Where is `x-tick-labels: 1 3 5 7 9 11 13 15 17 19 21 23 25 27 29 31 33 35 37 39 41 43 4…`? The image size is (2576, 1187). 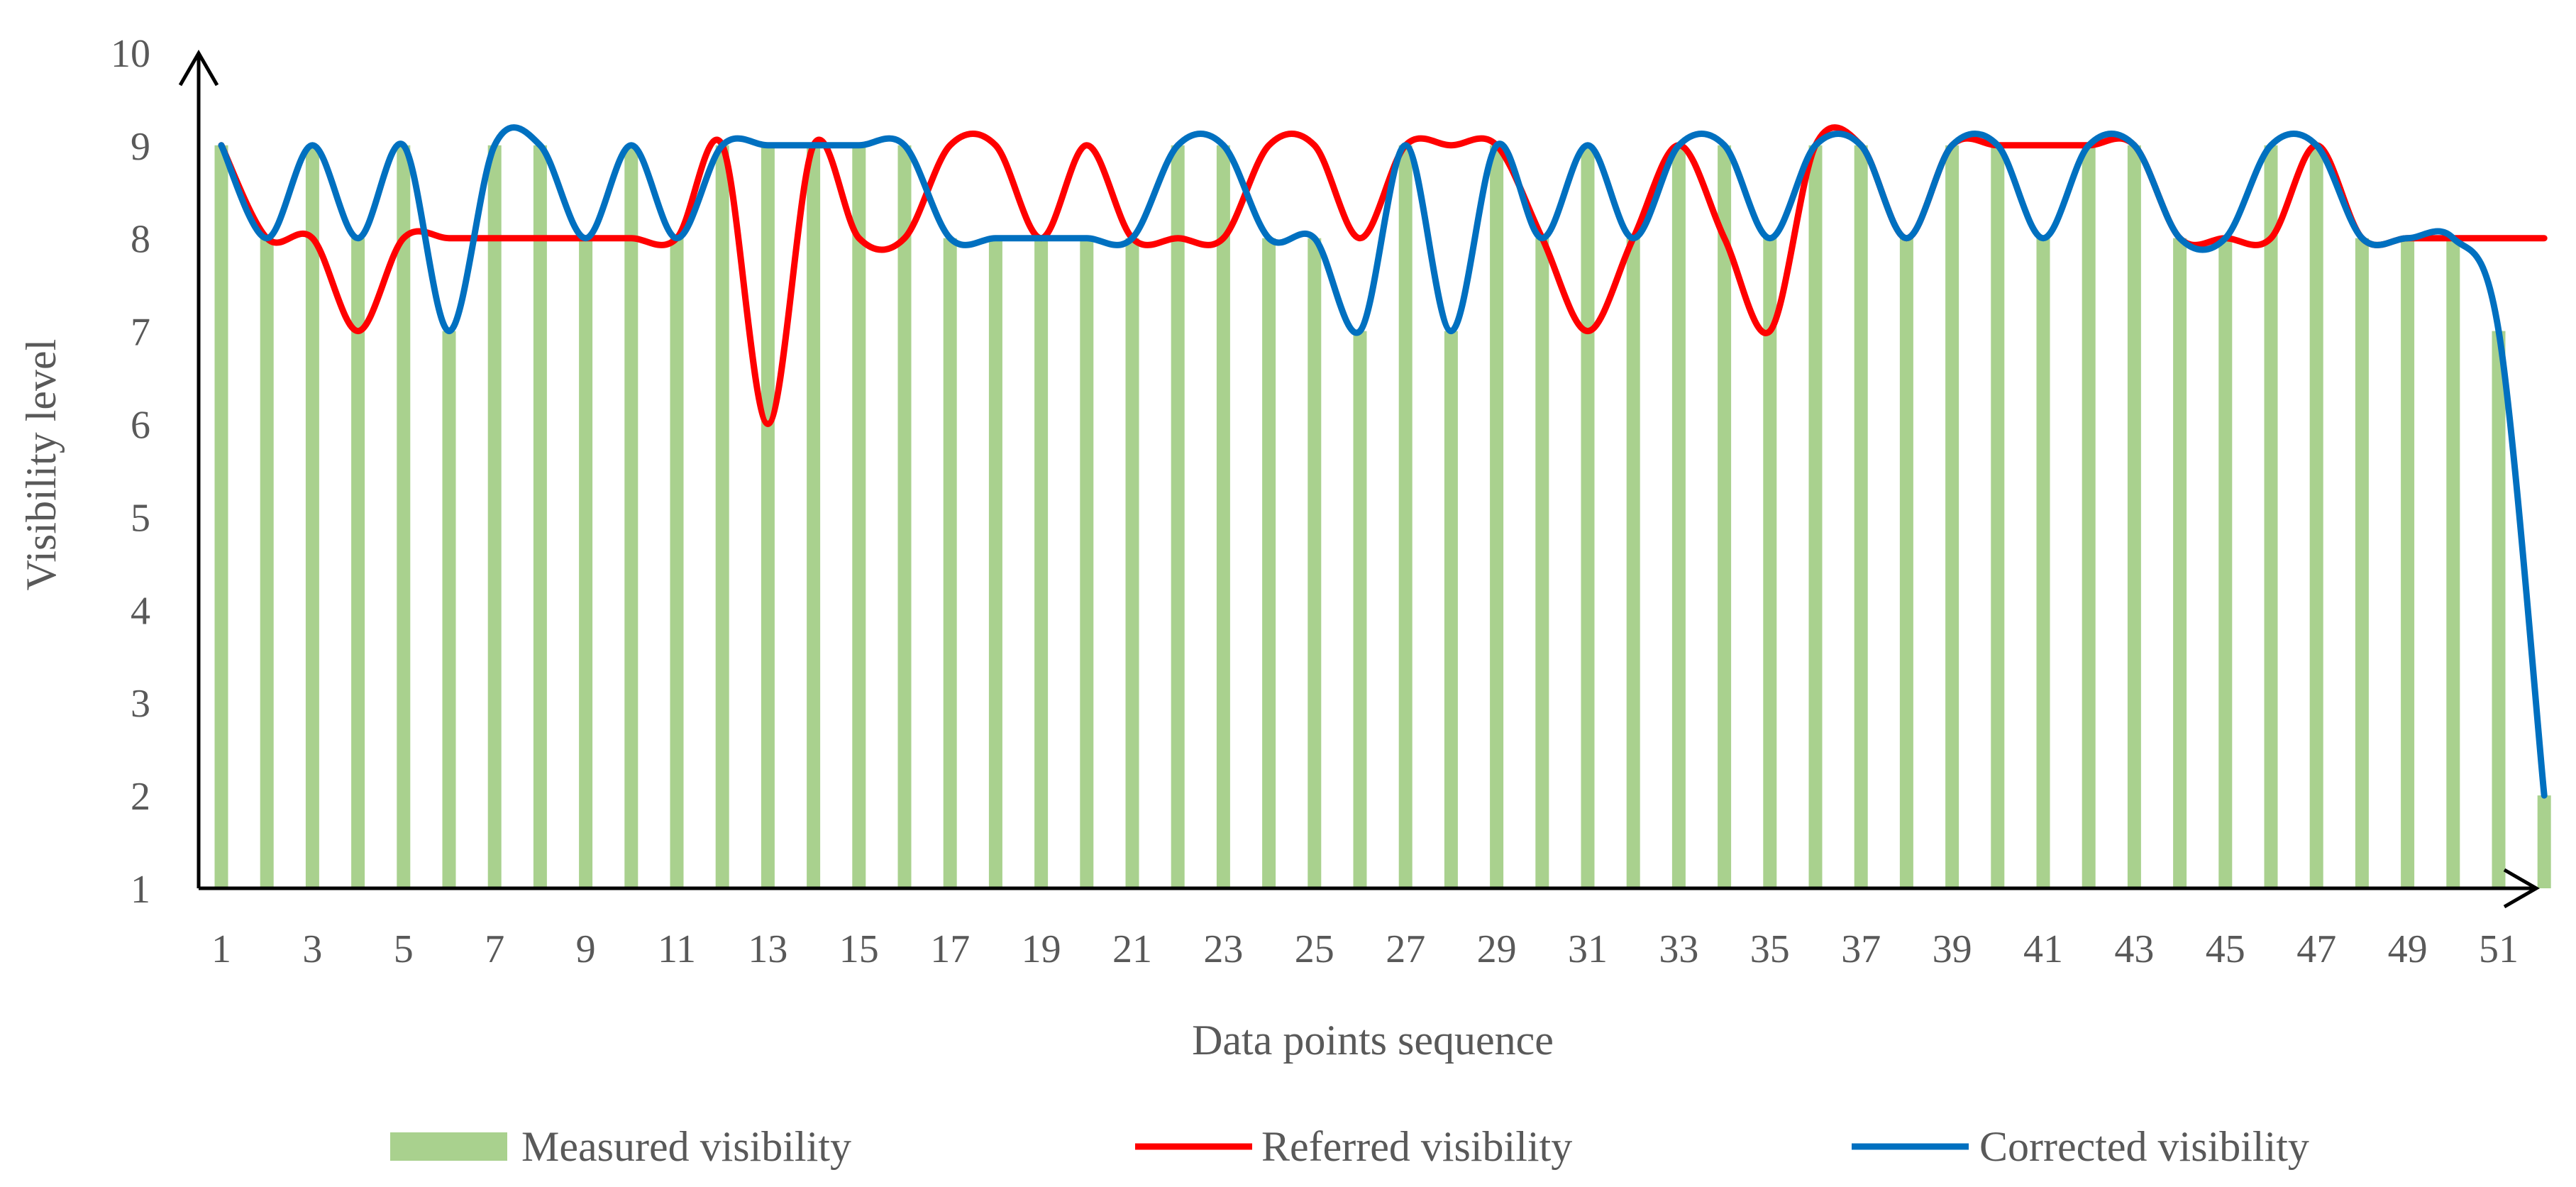
x-tick-labels: 1 3 5 7 9 11 13 15 17 19 21 23 25 27 29 31 33 35 37 39 41 43 4… is located at coordinates (1365, 949).